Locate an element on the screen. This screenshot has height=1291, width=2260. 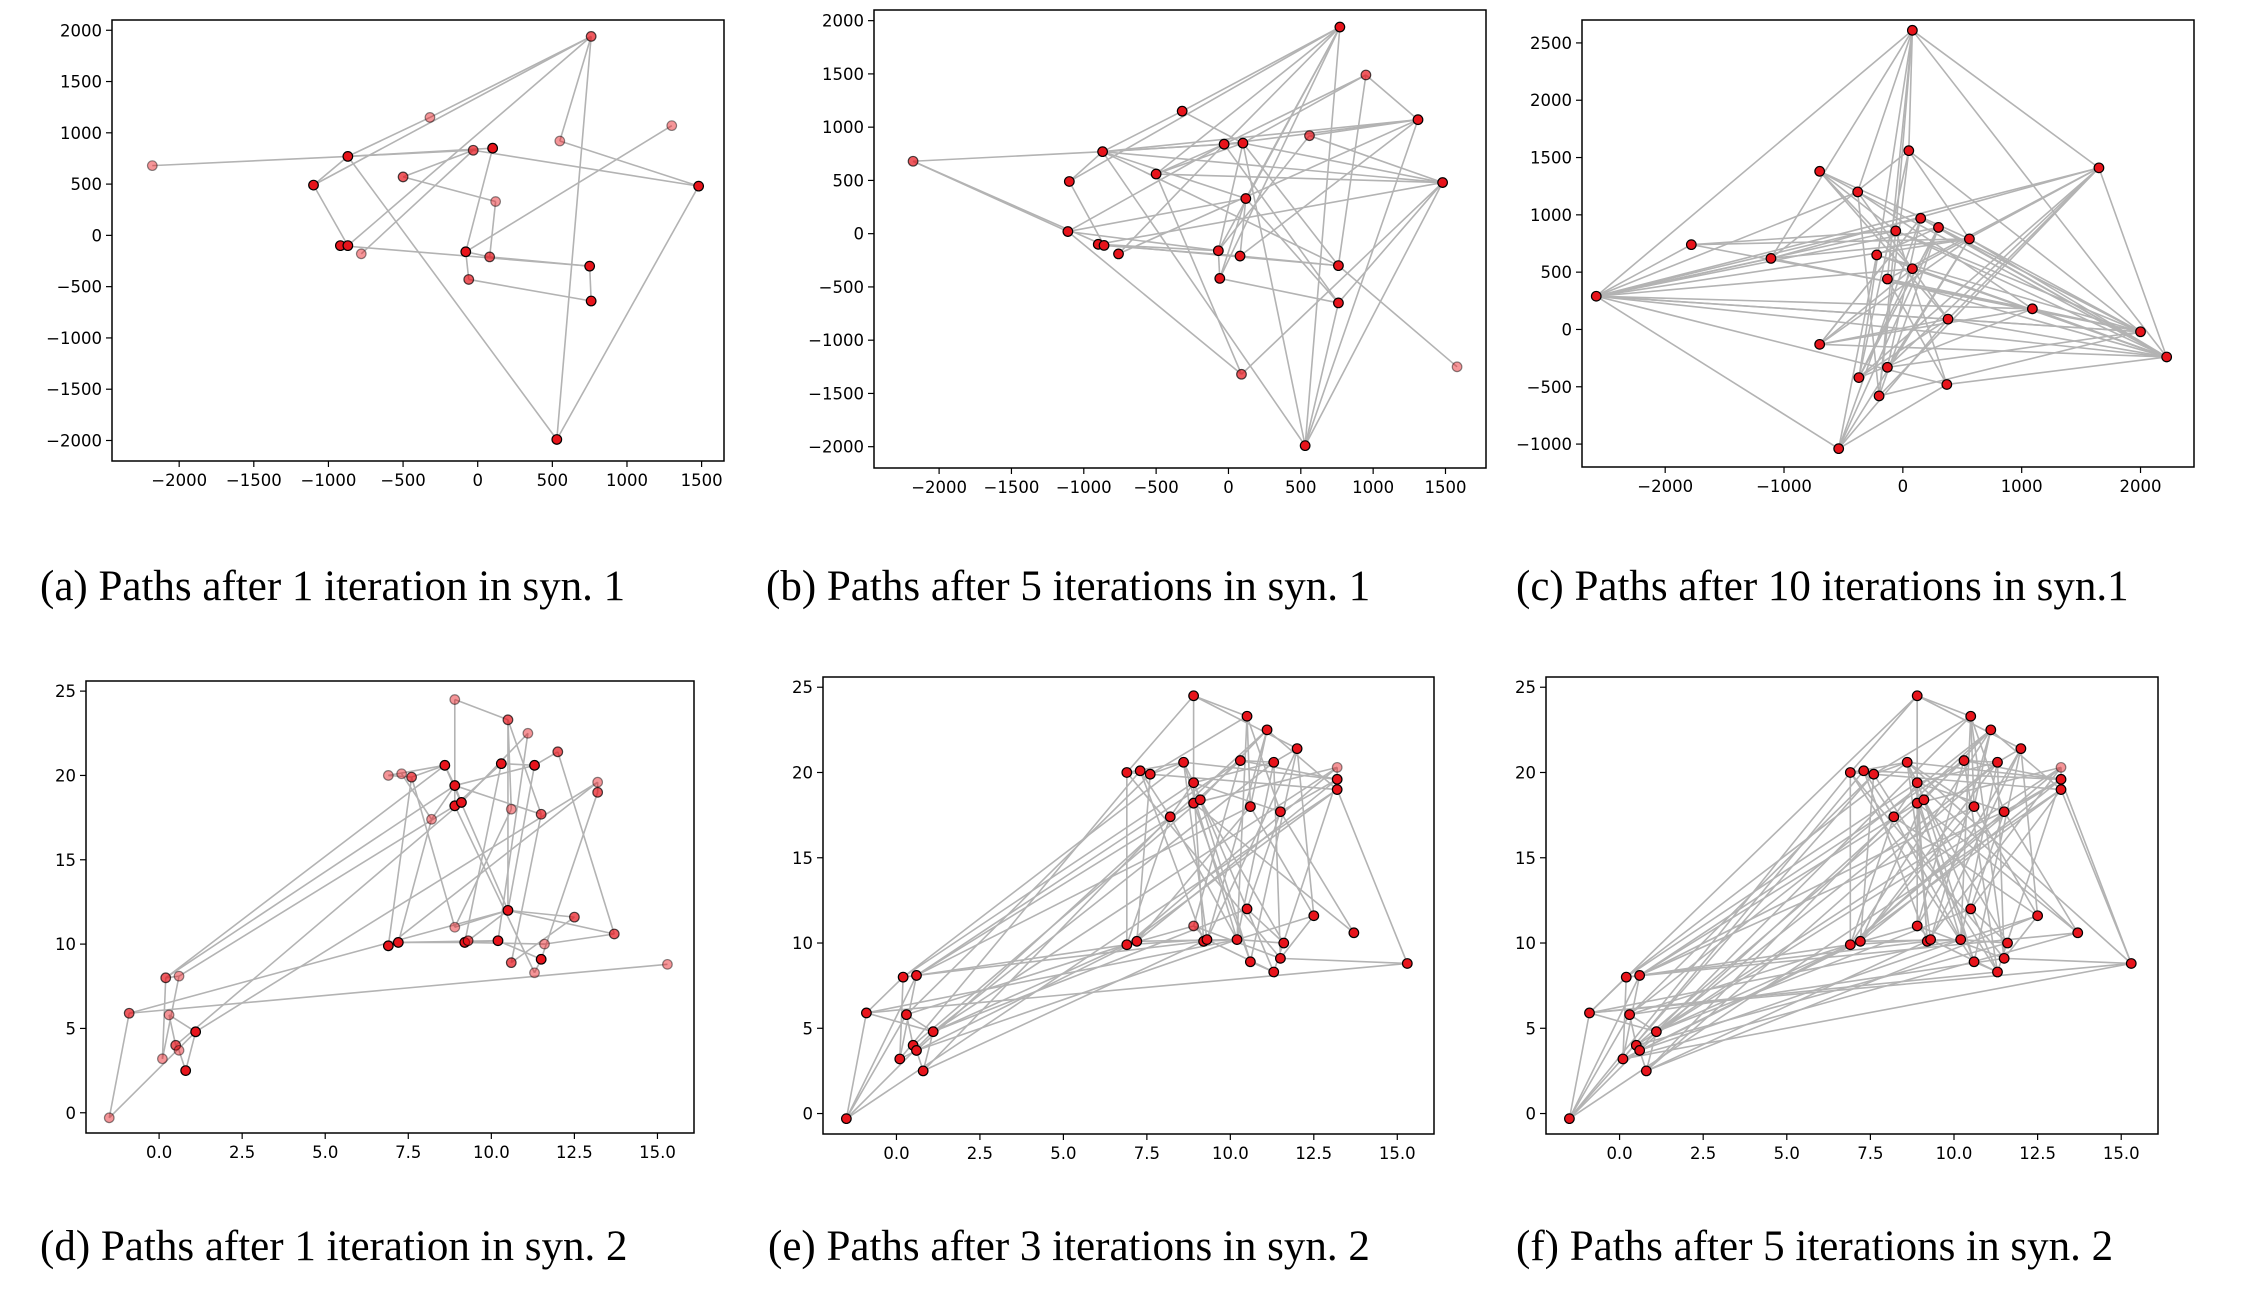
y-tick-label: 20 is located at coordinates (802, 772).